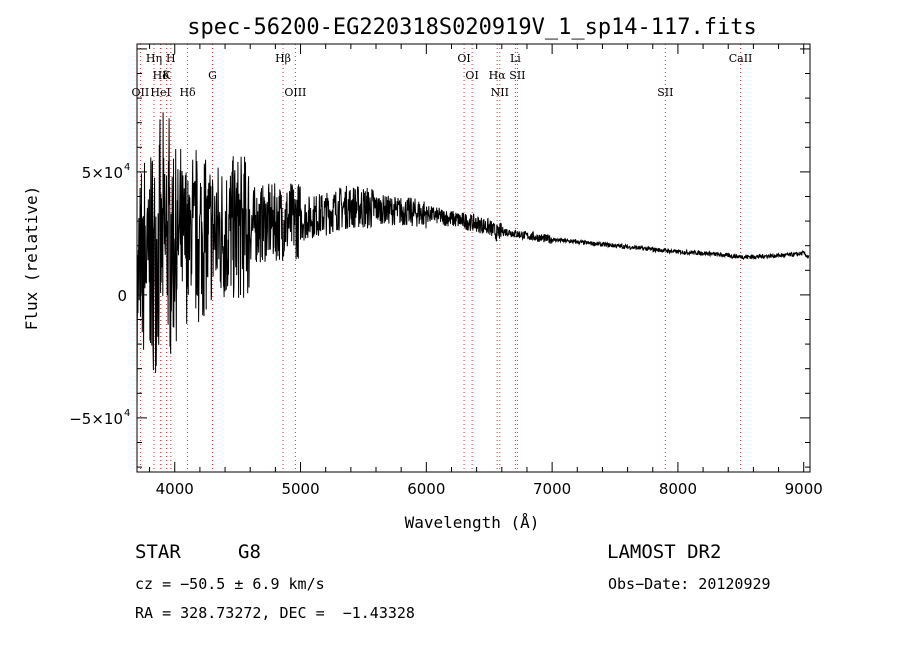  Describe the element at coordinates (154, 58) in the screenshot. I see `spectral-line-label: Hη` at that location.